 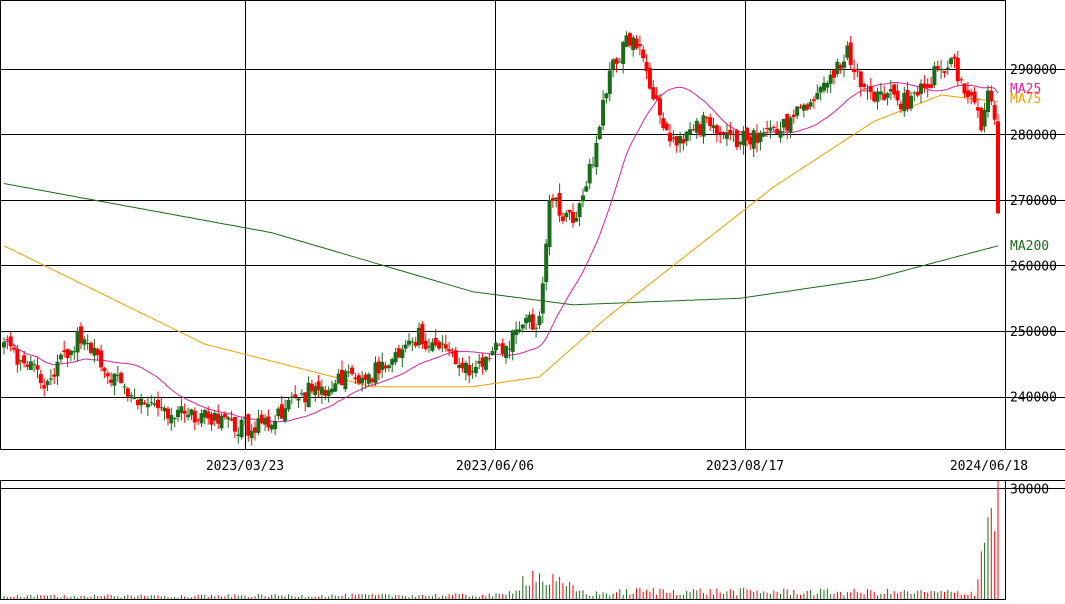 I want to click on ma25-label: MA25, so click(x=1025, y=89).